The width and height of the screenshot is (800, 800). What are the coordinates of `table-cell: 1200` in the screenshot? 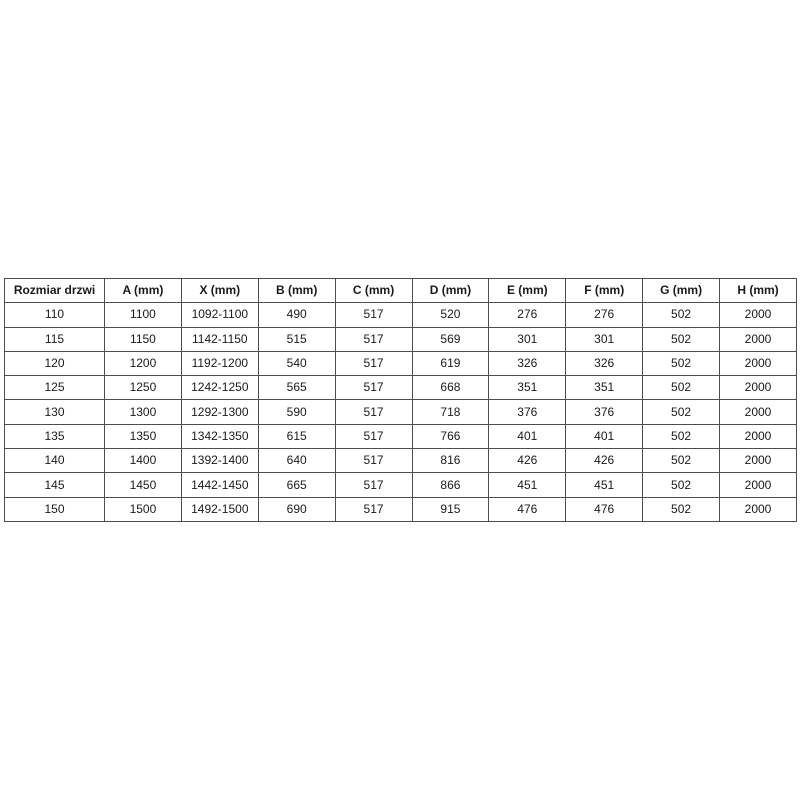 It's located at (143, 363).